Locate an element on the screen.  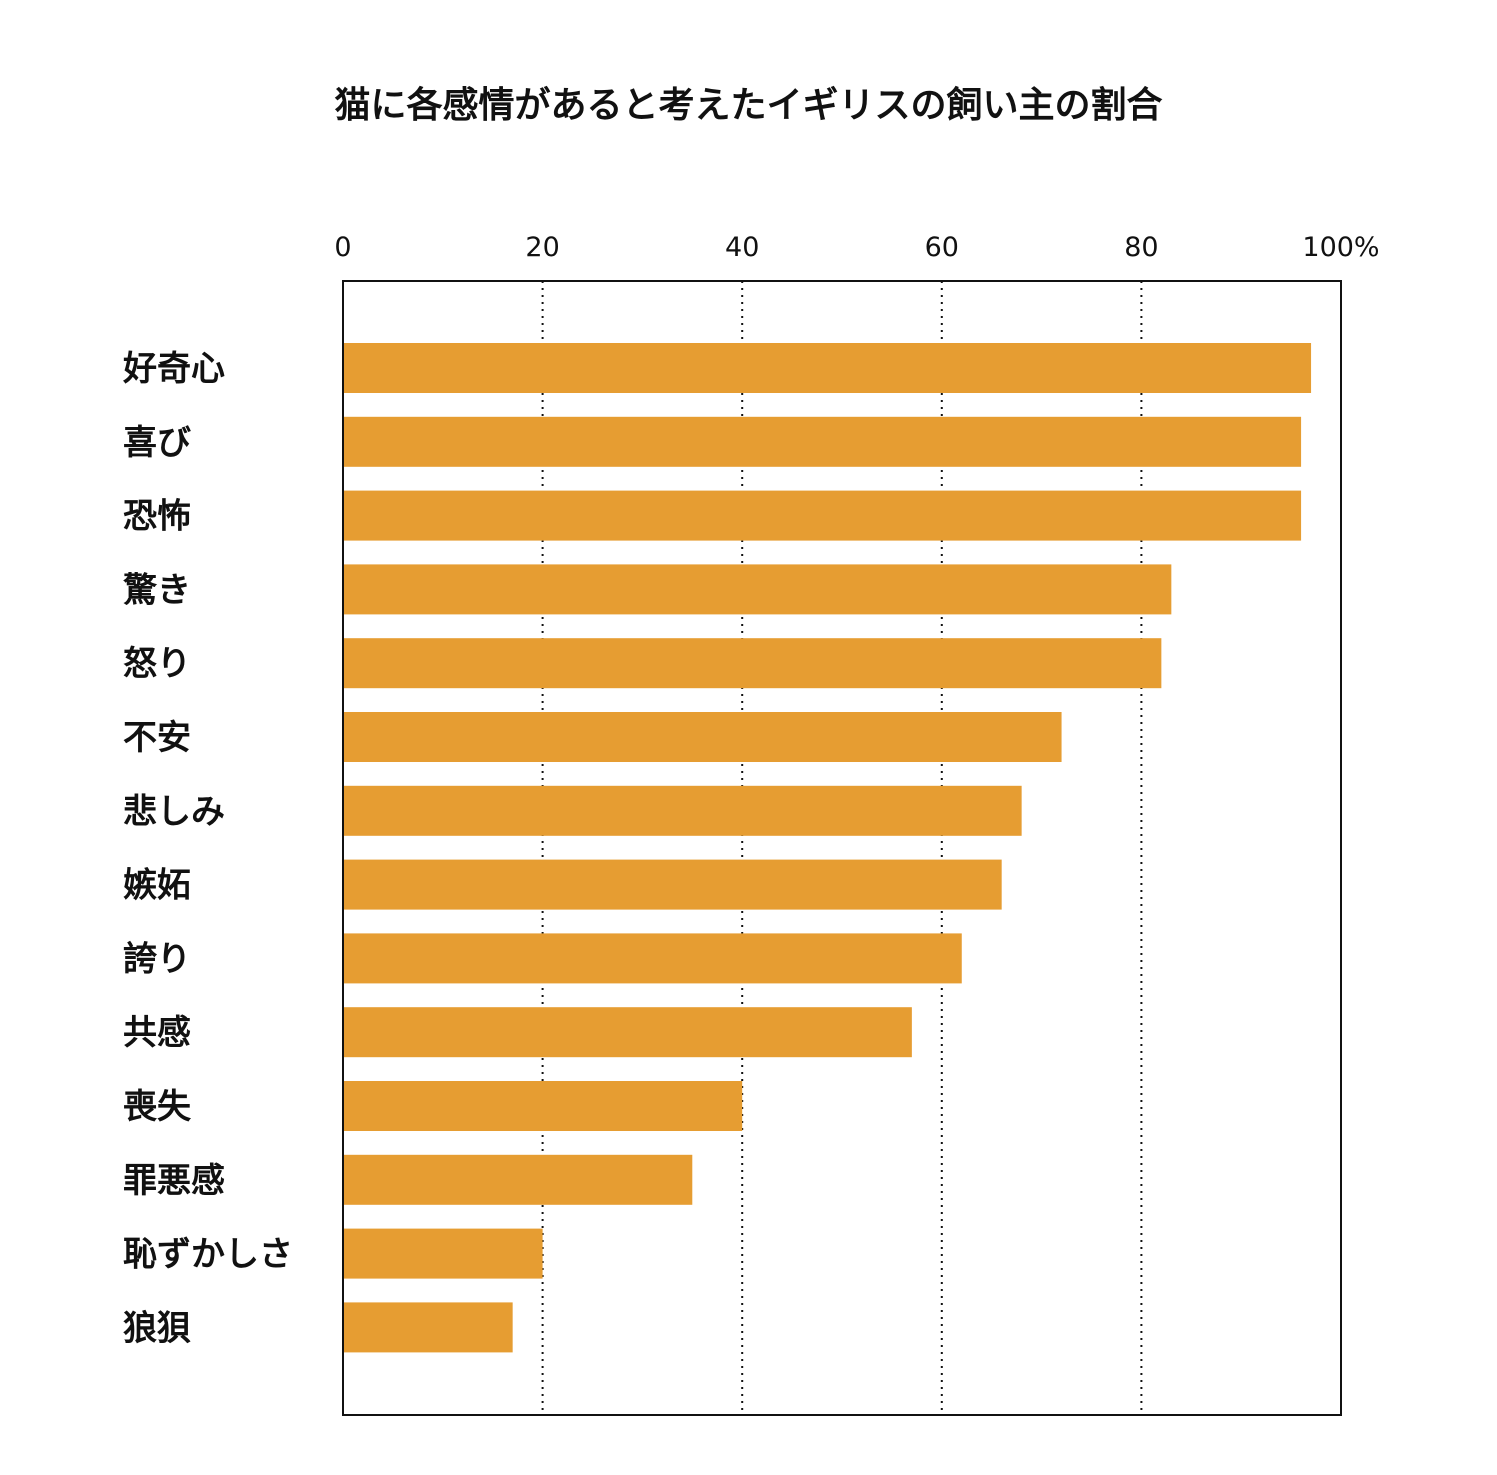
x-axis-ticks: 0 20 40 60 80 100% is located at coordinates (856, 247).